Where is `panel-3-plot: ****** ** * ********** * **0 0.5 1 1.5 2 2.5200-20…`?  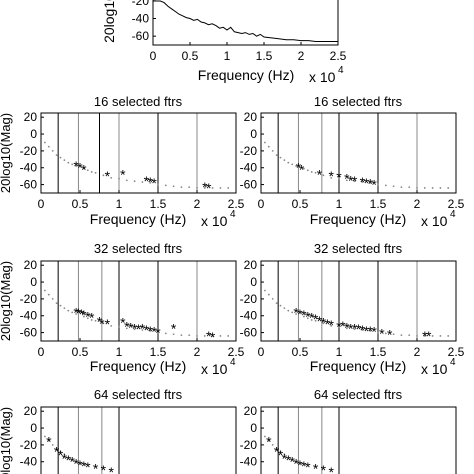
panel-3-plot: ****** ** * ********** * **0 0.5 1 1.5 2 2.5200-20… is located at coordinates (132, 308).